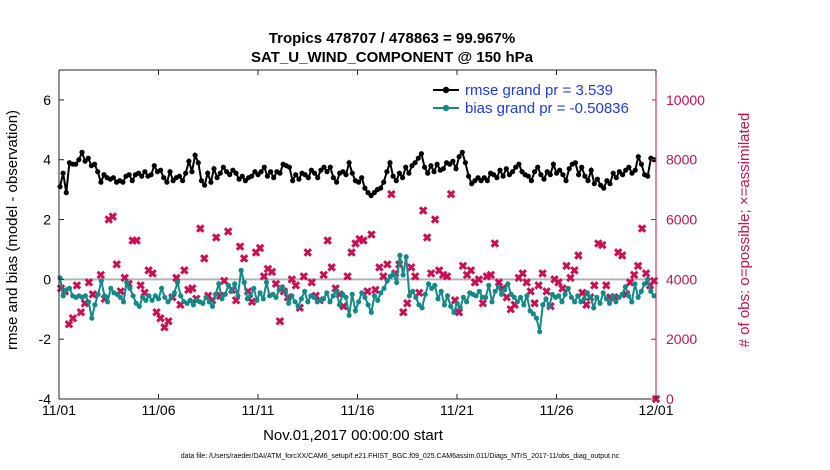  Describe the element at coordinates (12, 230) in the screenshot. I see `y-axis-label: rmse and bias (model - observation)` at that location.